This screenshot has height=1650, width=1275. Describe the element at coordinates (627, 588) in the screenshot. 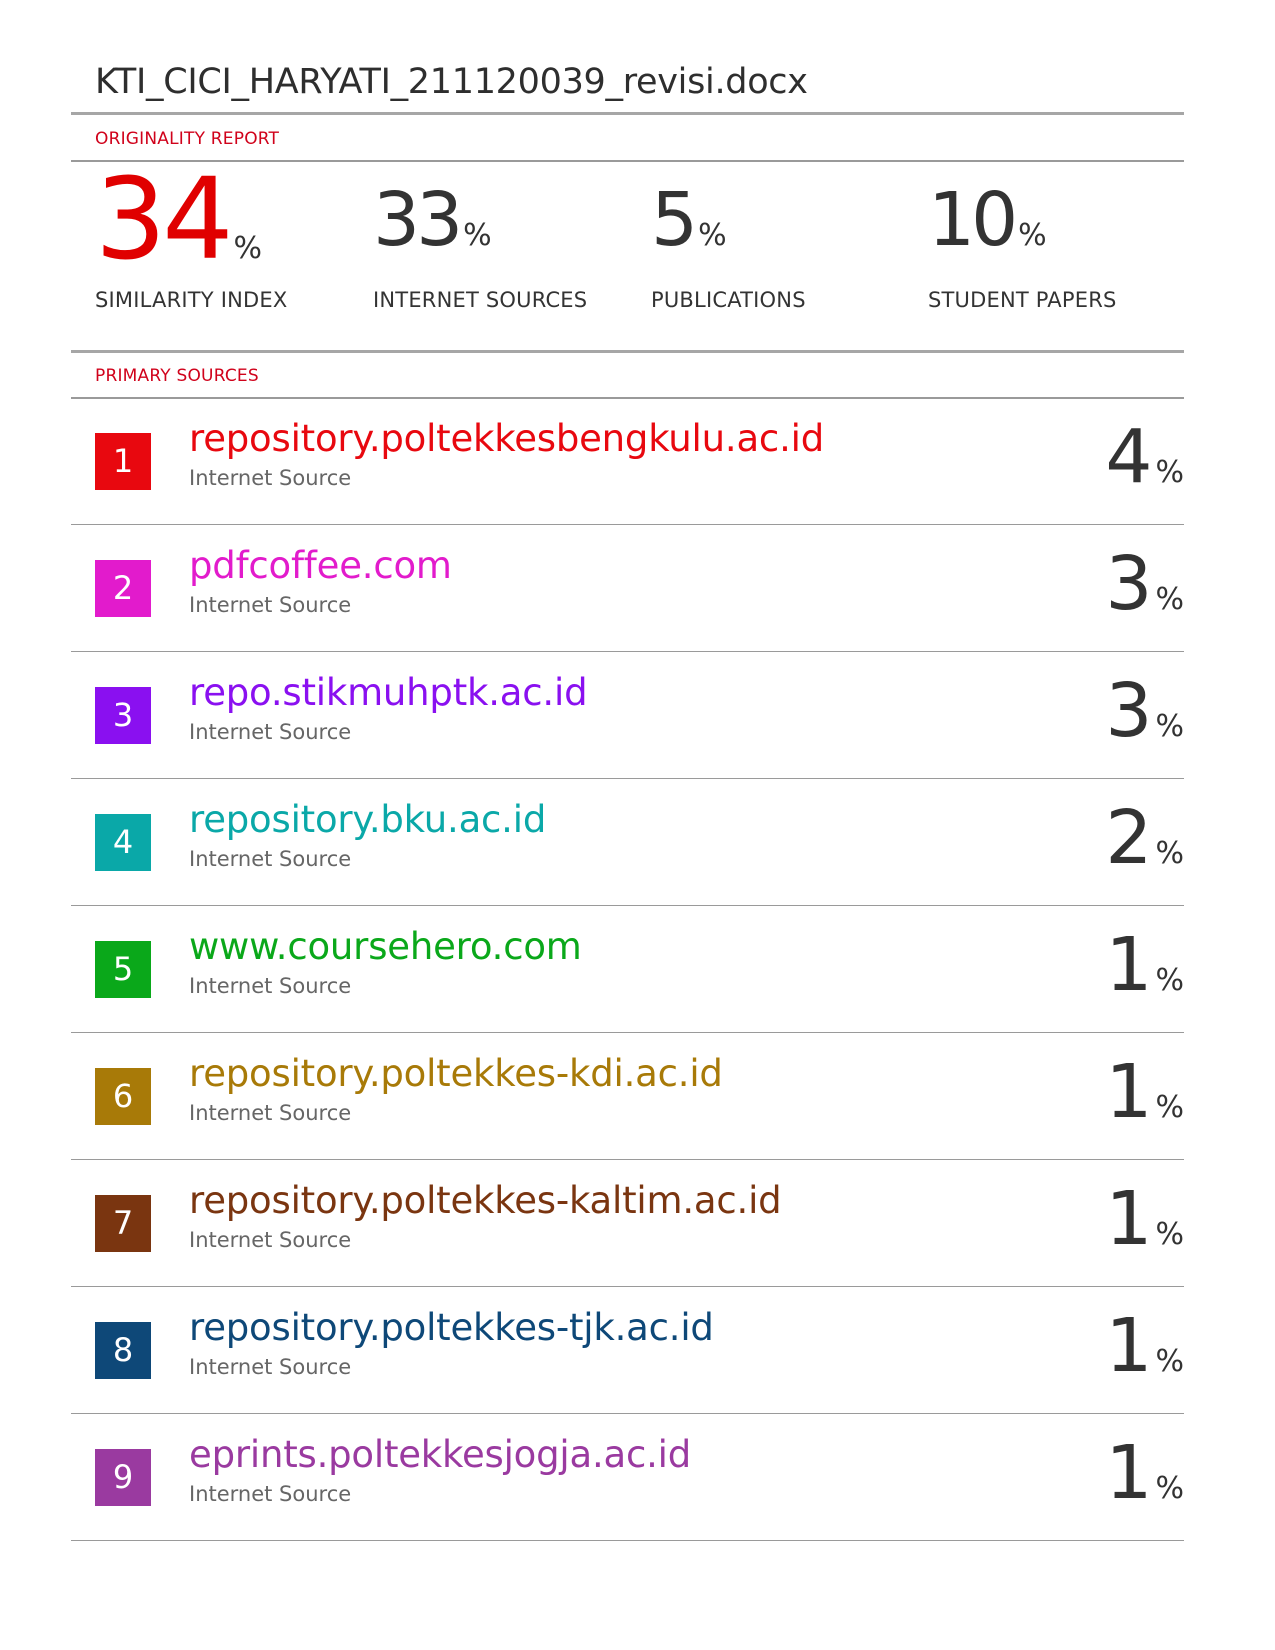

I see `source-row: 2 pdfcoffee.com Internet Source 3%` at that location.